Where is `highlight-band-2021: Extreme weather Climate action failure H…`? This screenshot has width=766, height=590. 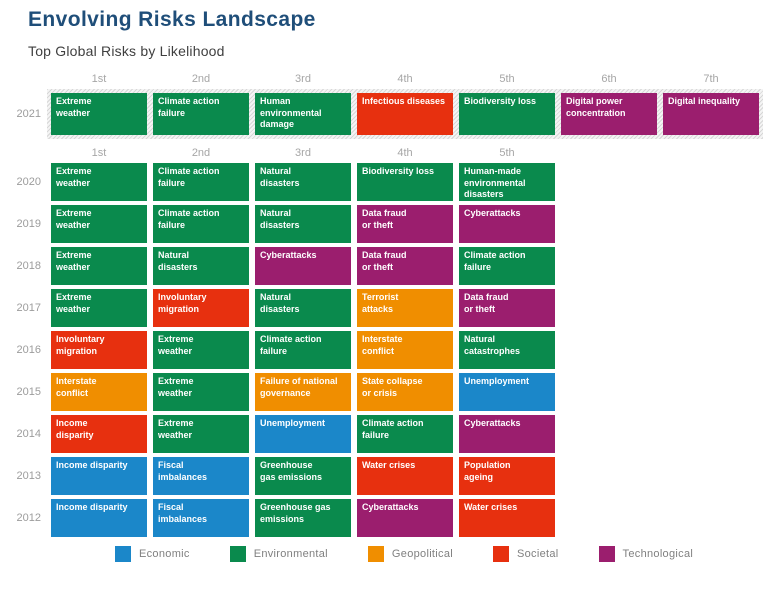 highlight-band-2021: Extreme weather Climate action failure H… is located at coordinates (405, 114).